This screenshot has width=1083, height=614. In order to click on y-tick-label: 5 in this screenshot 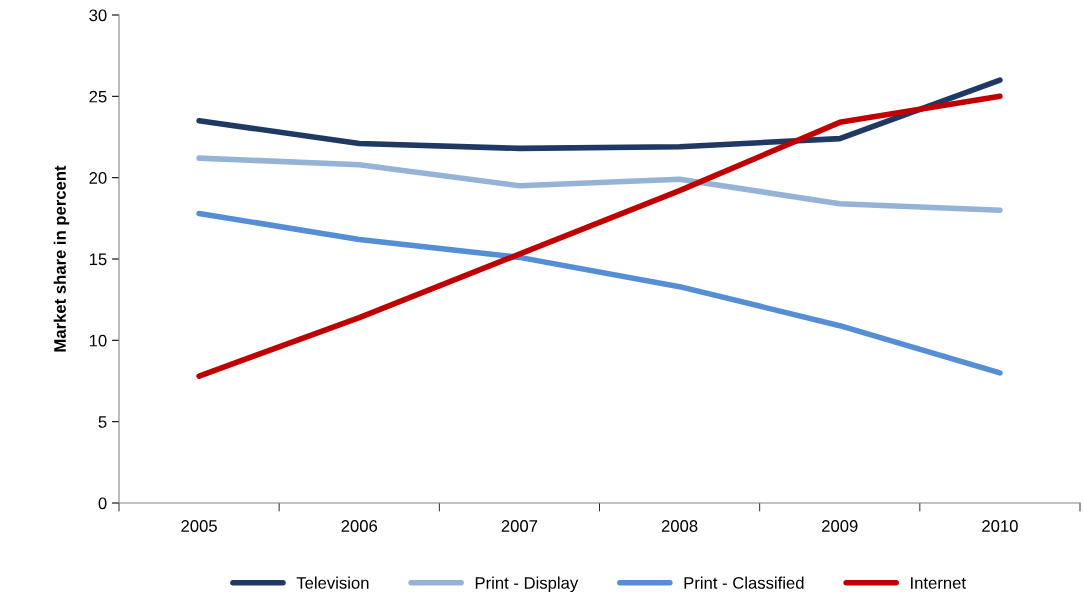, I will do `click(102, 422)`.